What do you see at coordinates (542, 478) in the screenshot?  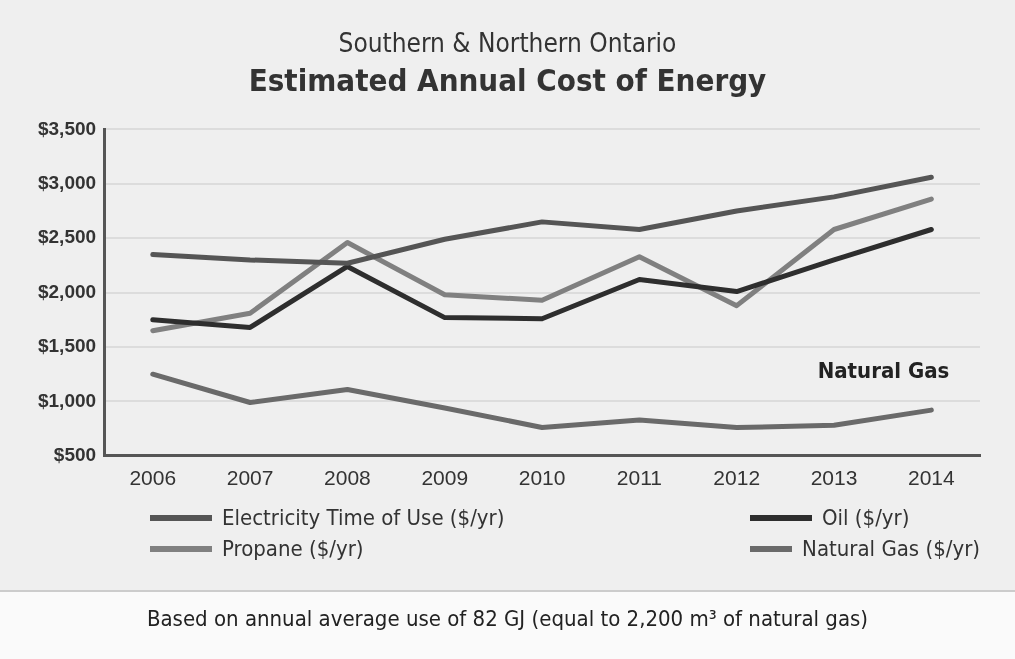 I see `x-tick-label: 2010` at bounding box center [542, 478].